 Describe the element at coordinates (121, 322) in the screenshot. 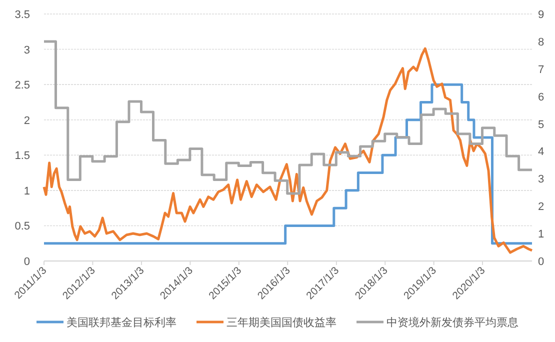

I see `legend-label: 美国联邦基金目标利率` at that location.